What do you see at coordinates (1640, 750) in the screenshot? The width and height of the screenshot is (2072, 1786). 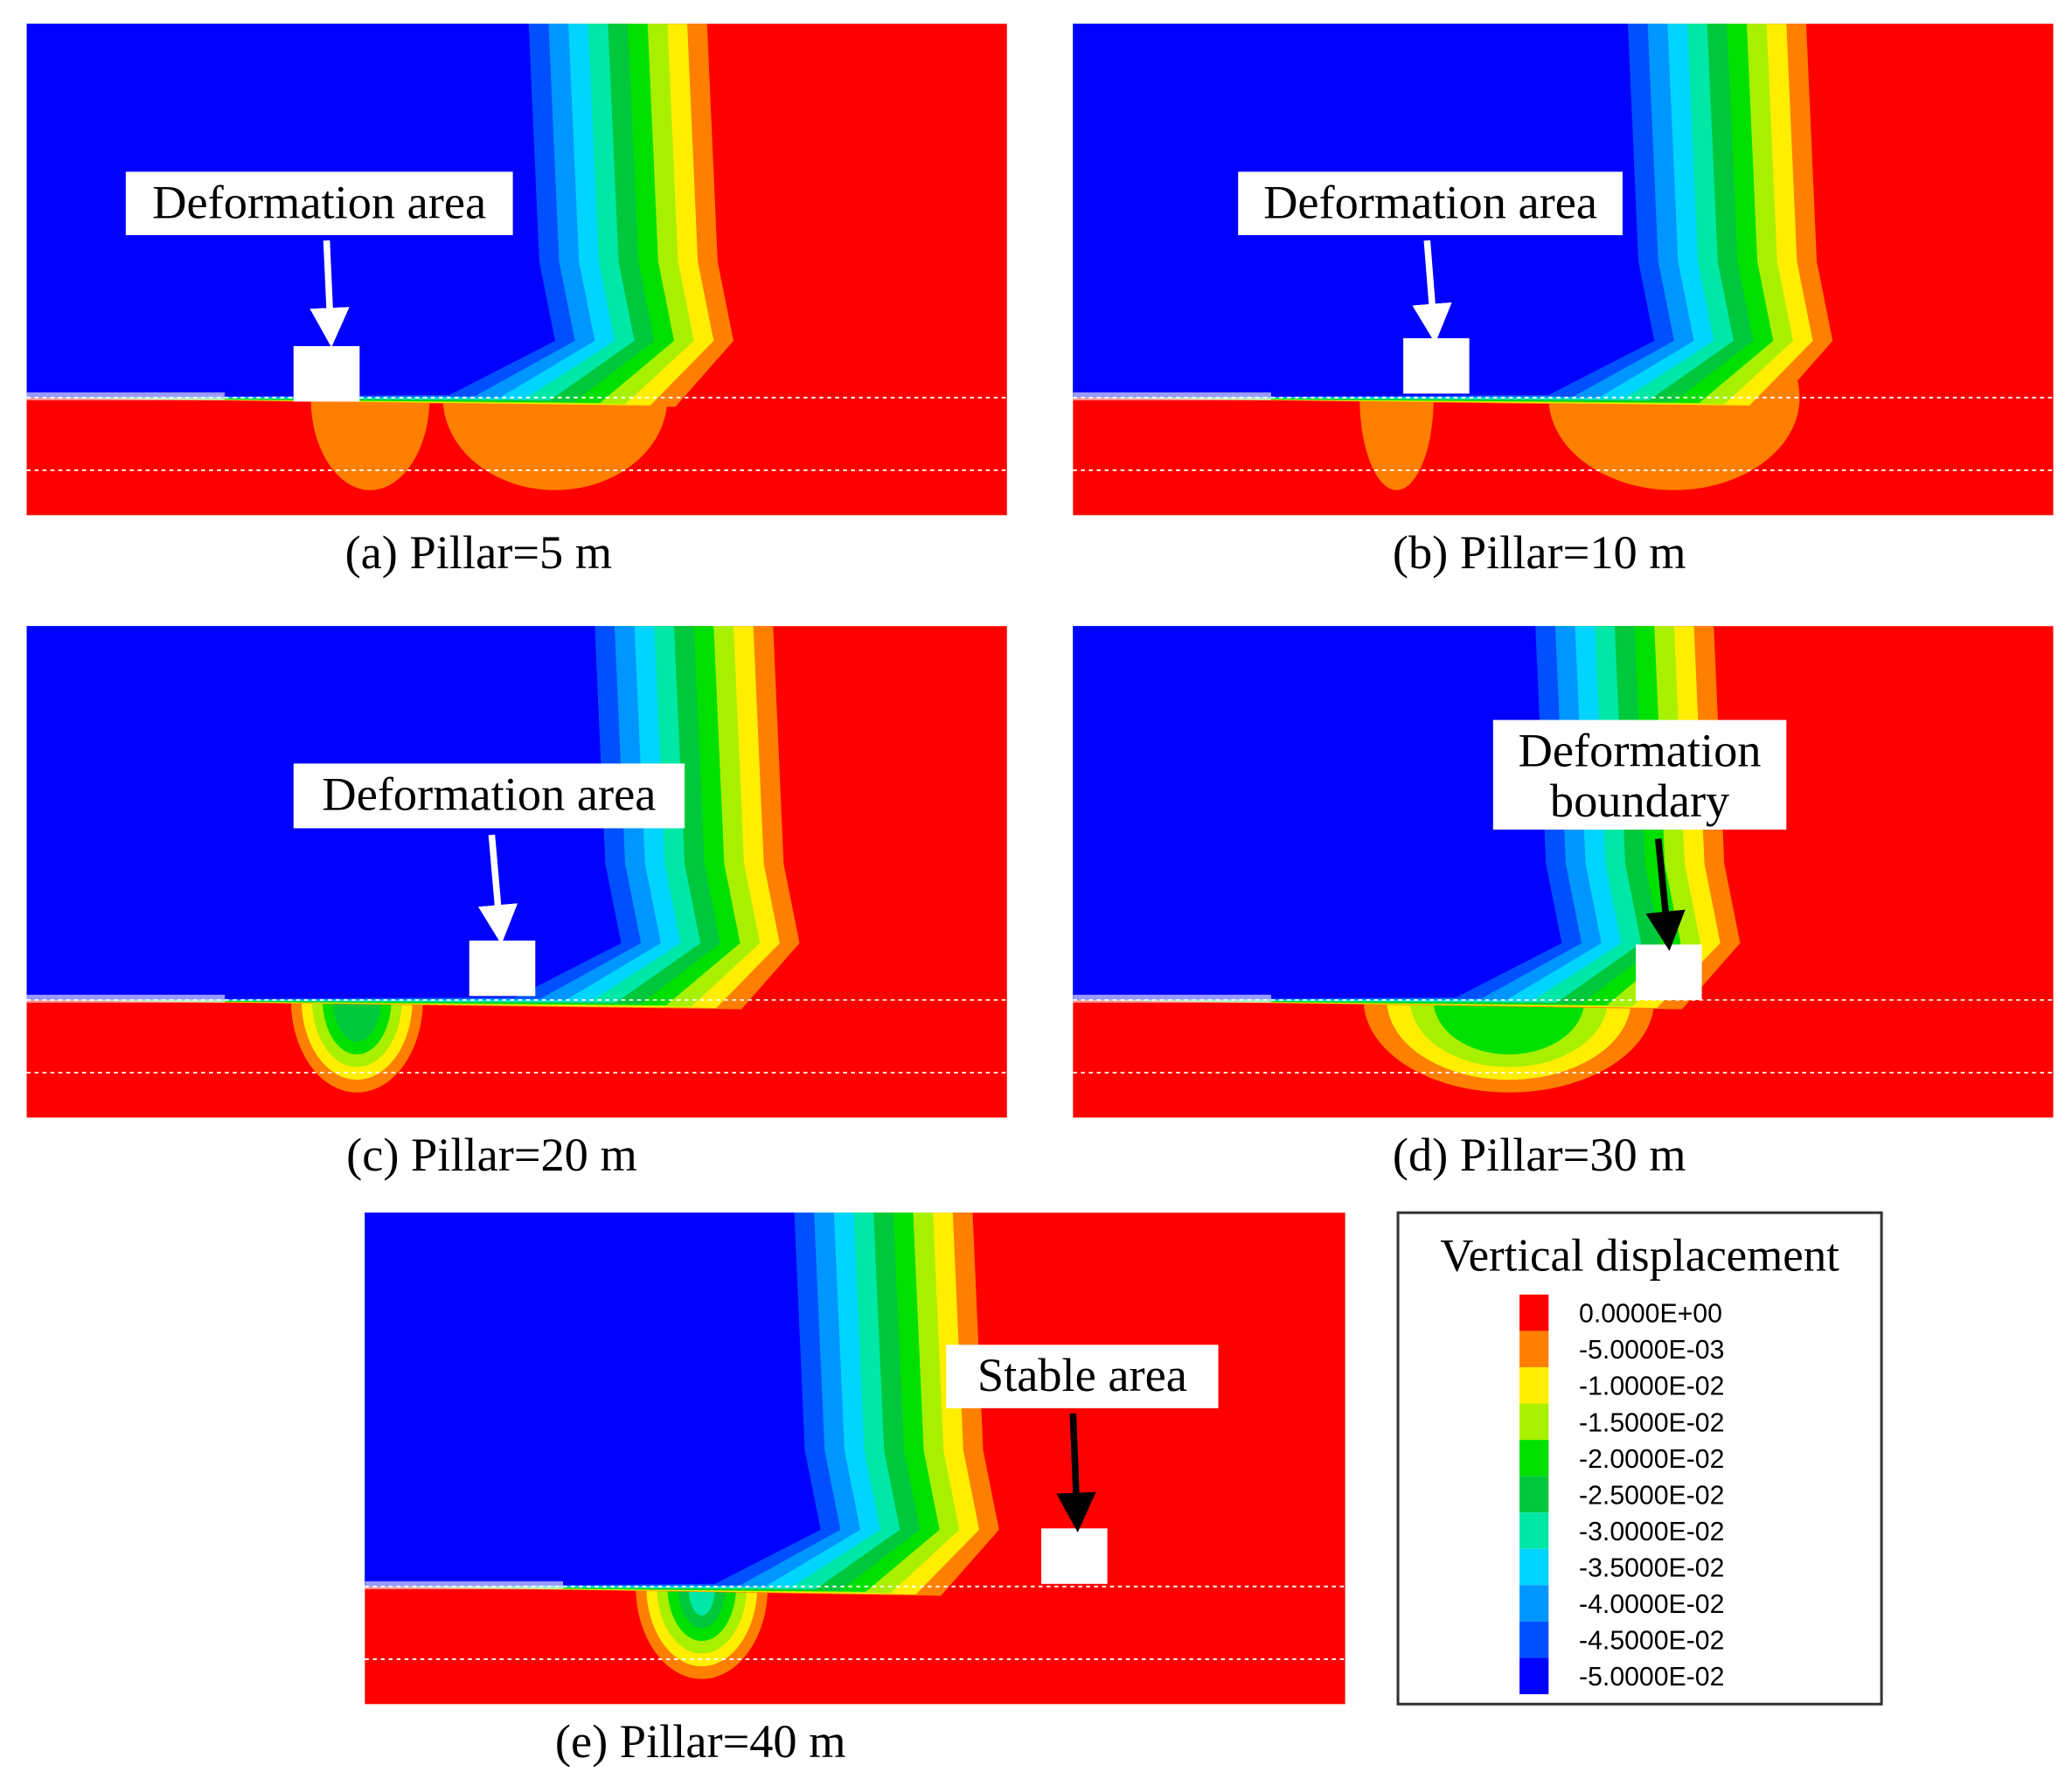 I see `annotation-text: Deformation` at bounding box center [1640, 750].